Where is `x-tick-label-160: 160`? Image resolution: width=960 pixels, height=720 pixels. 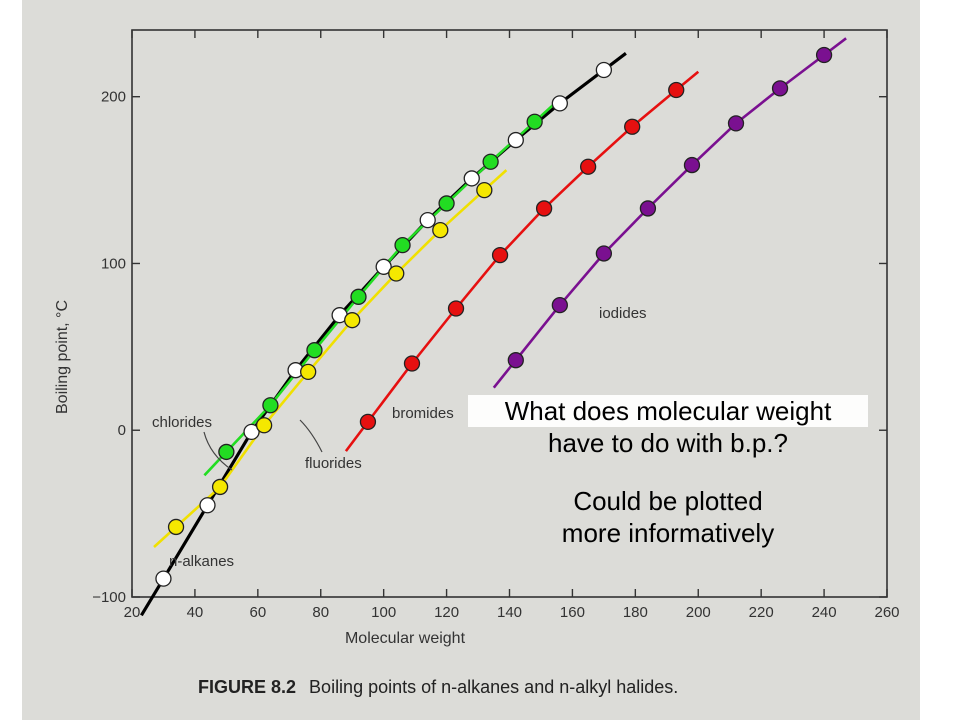 x-tick-label-160: 160 is located at coordinates (572, 612).